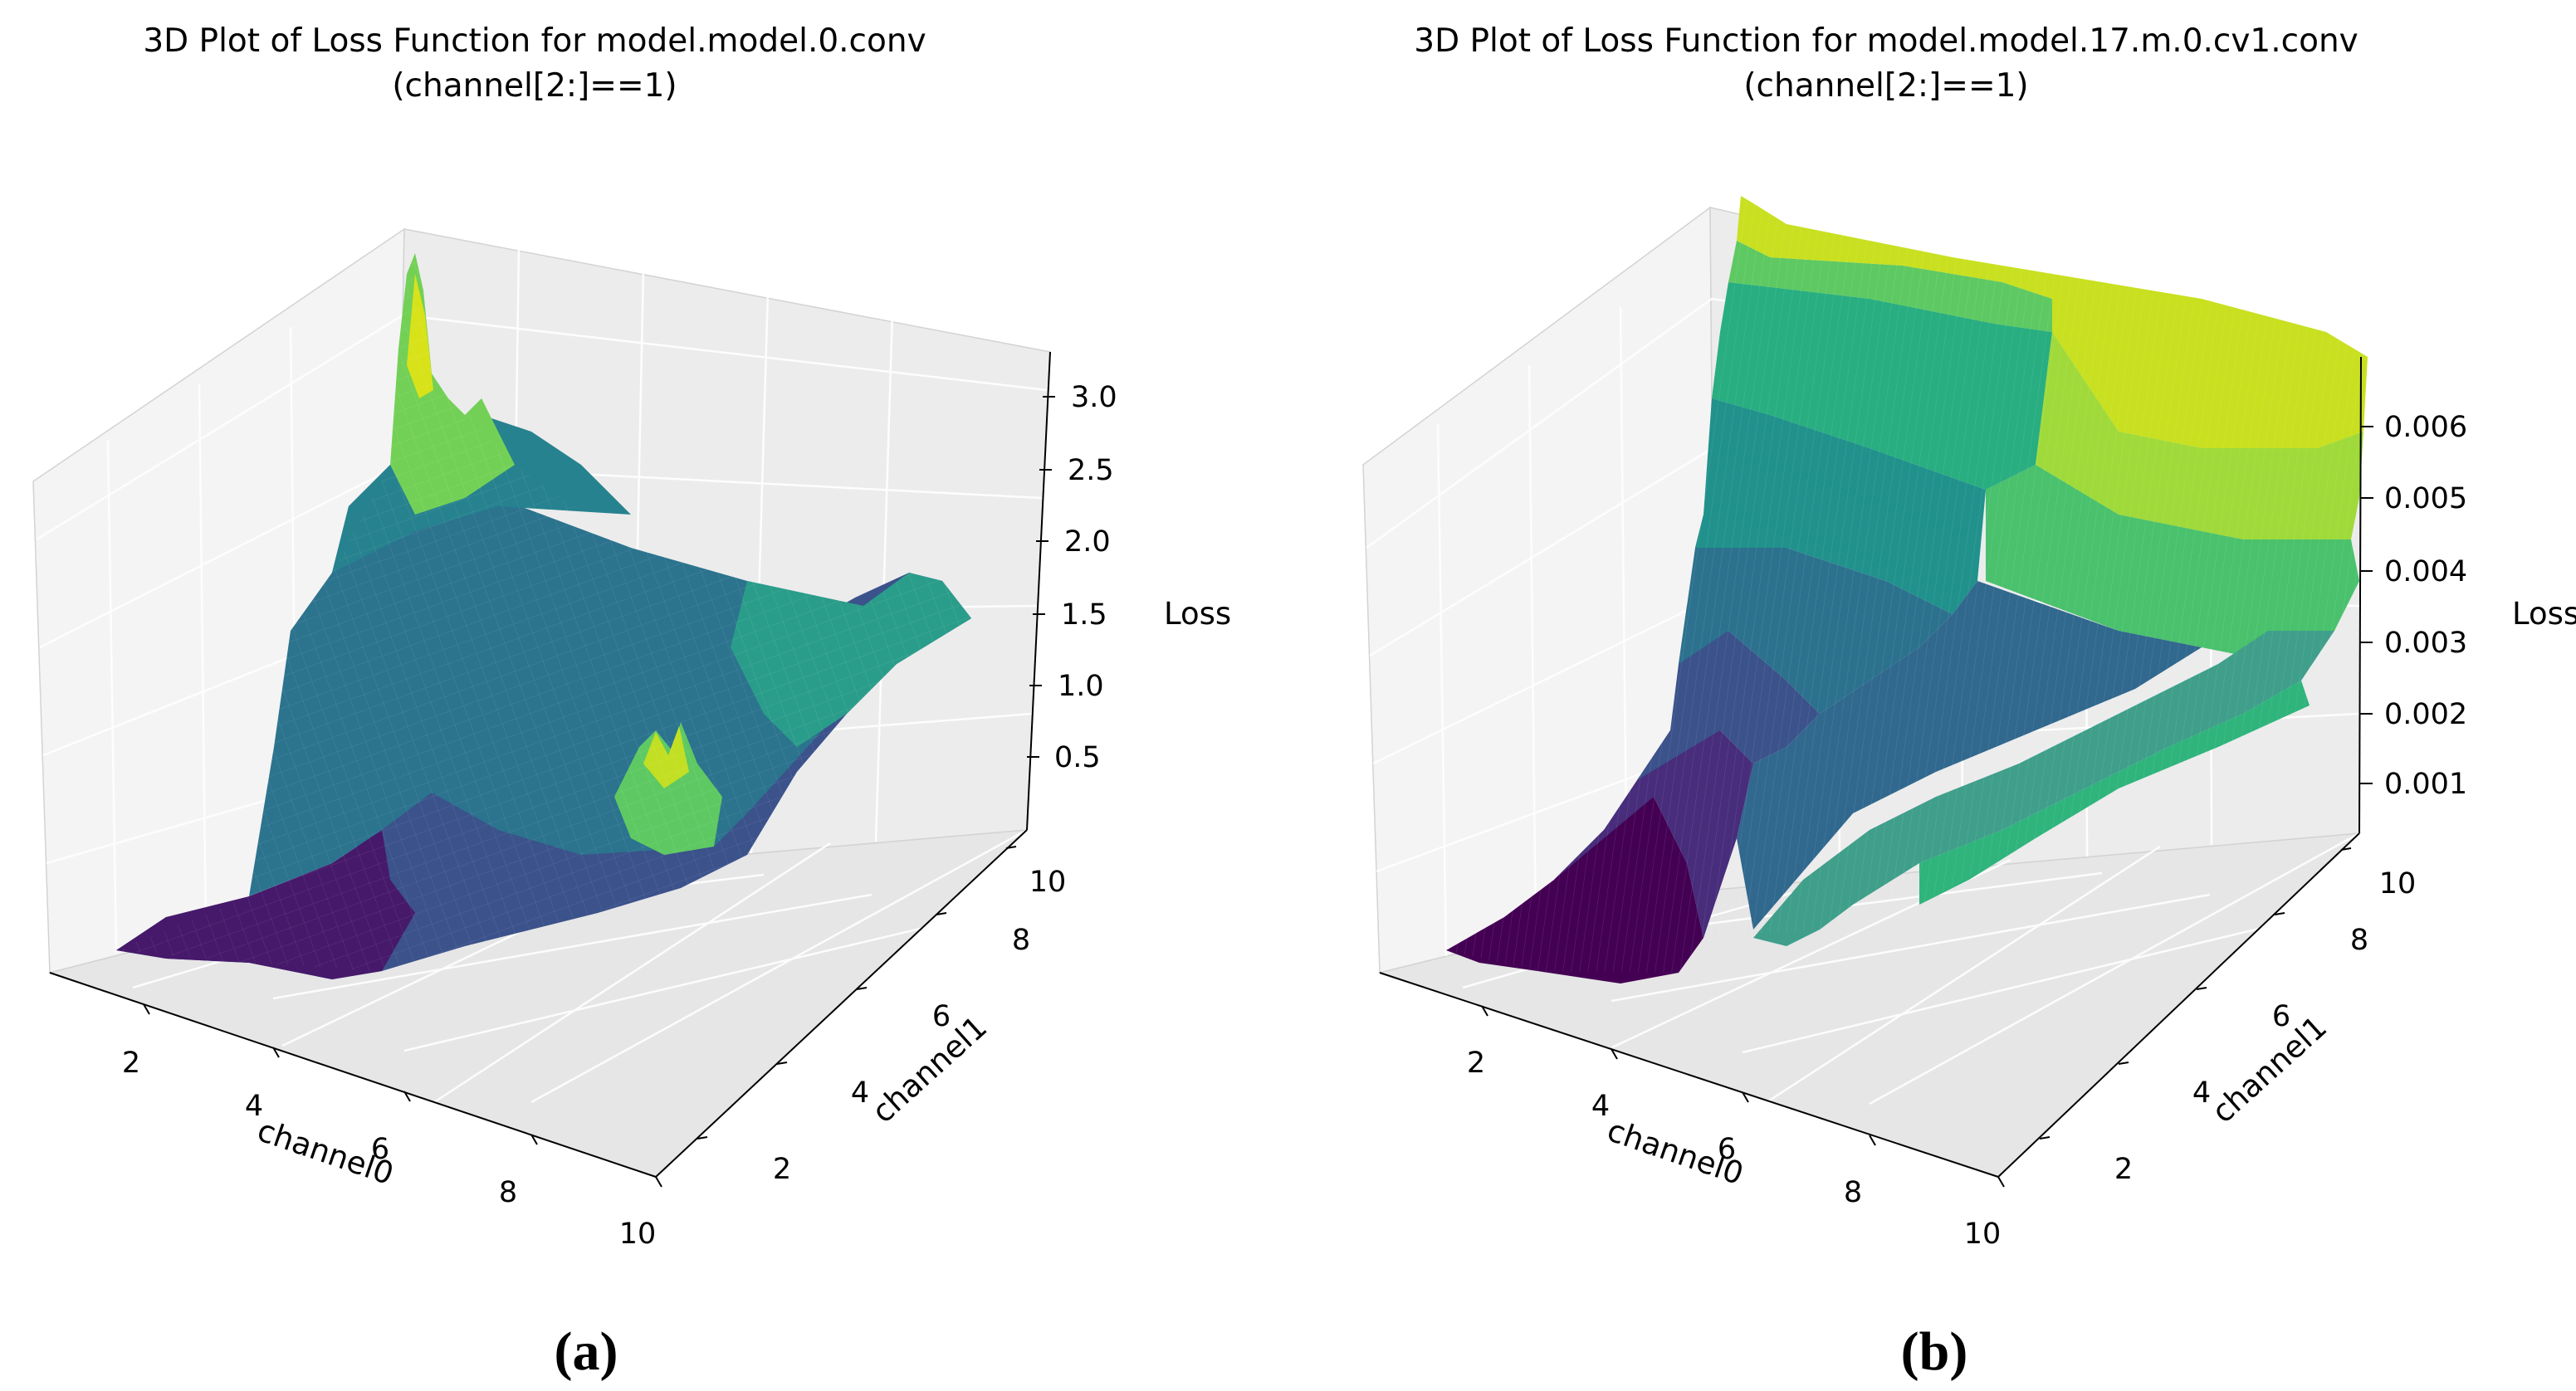 Image resolution: width=2576 pixels, height=1391 pixels. Describe the element at coordinates (2425, 643) in the screenshot. I see `z-tick-label: 0.003` at that location.